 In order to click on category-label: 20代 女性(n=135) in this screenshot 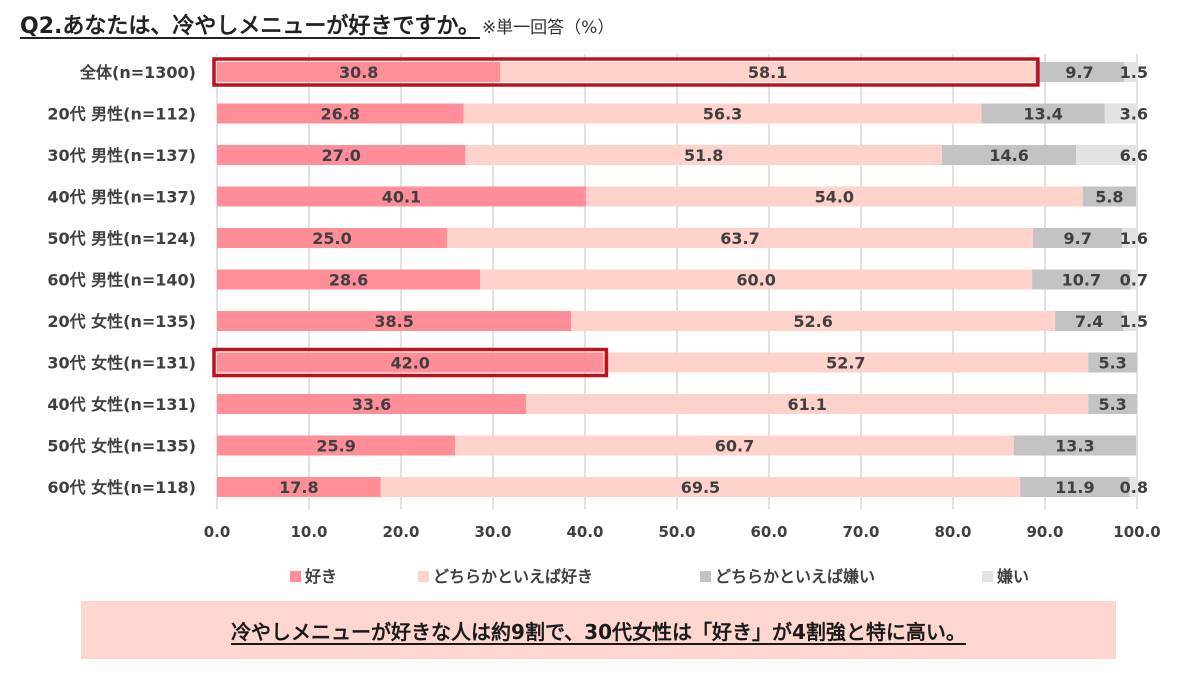, I will do `click(121, 321)`.